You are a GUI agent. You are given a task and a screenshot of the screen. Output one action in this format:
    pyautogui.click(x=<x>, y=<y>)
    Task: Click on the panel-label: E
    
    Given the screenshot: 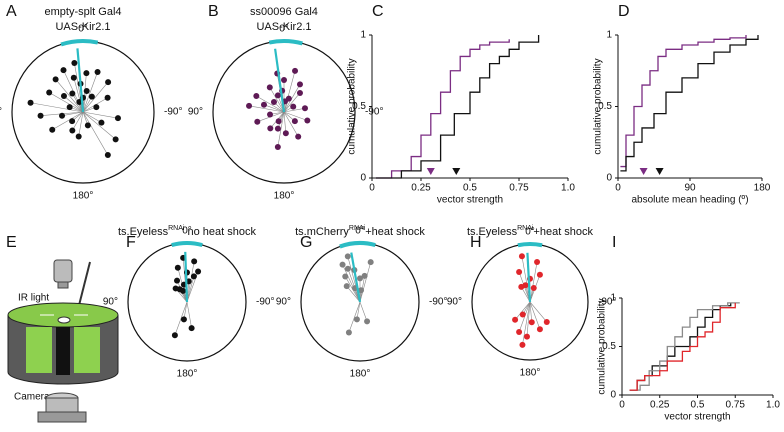 What is the action you would take?
    pyautogui.click(x=11, y=242)
    